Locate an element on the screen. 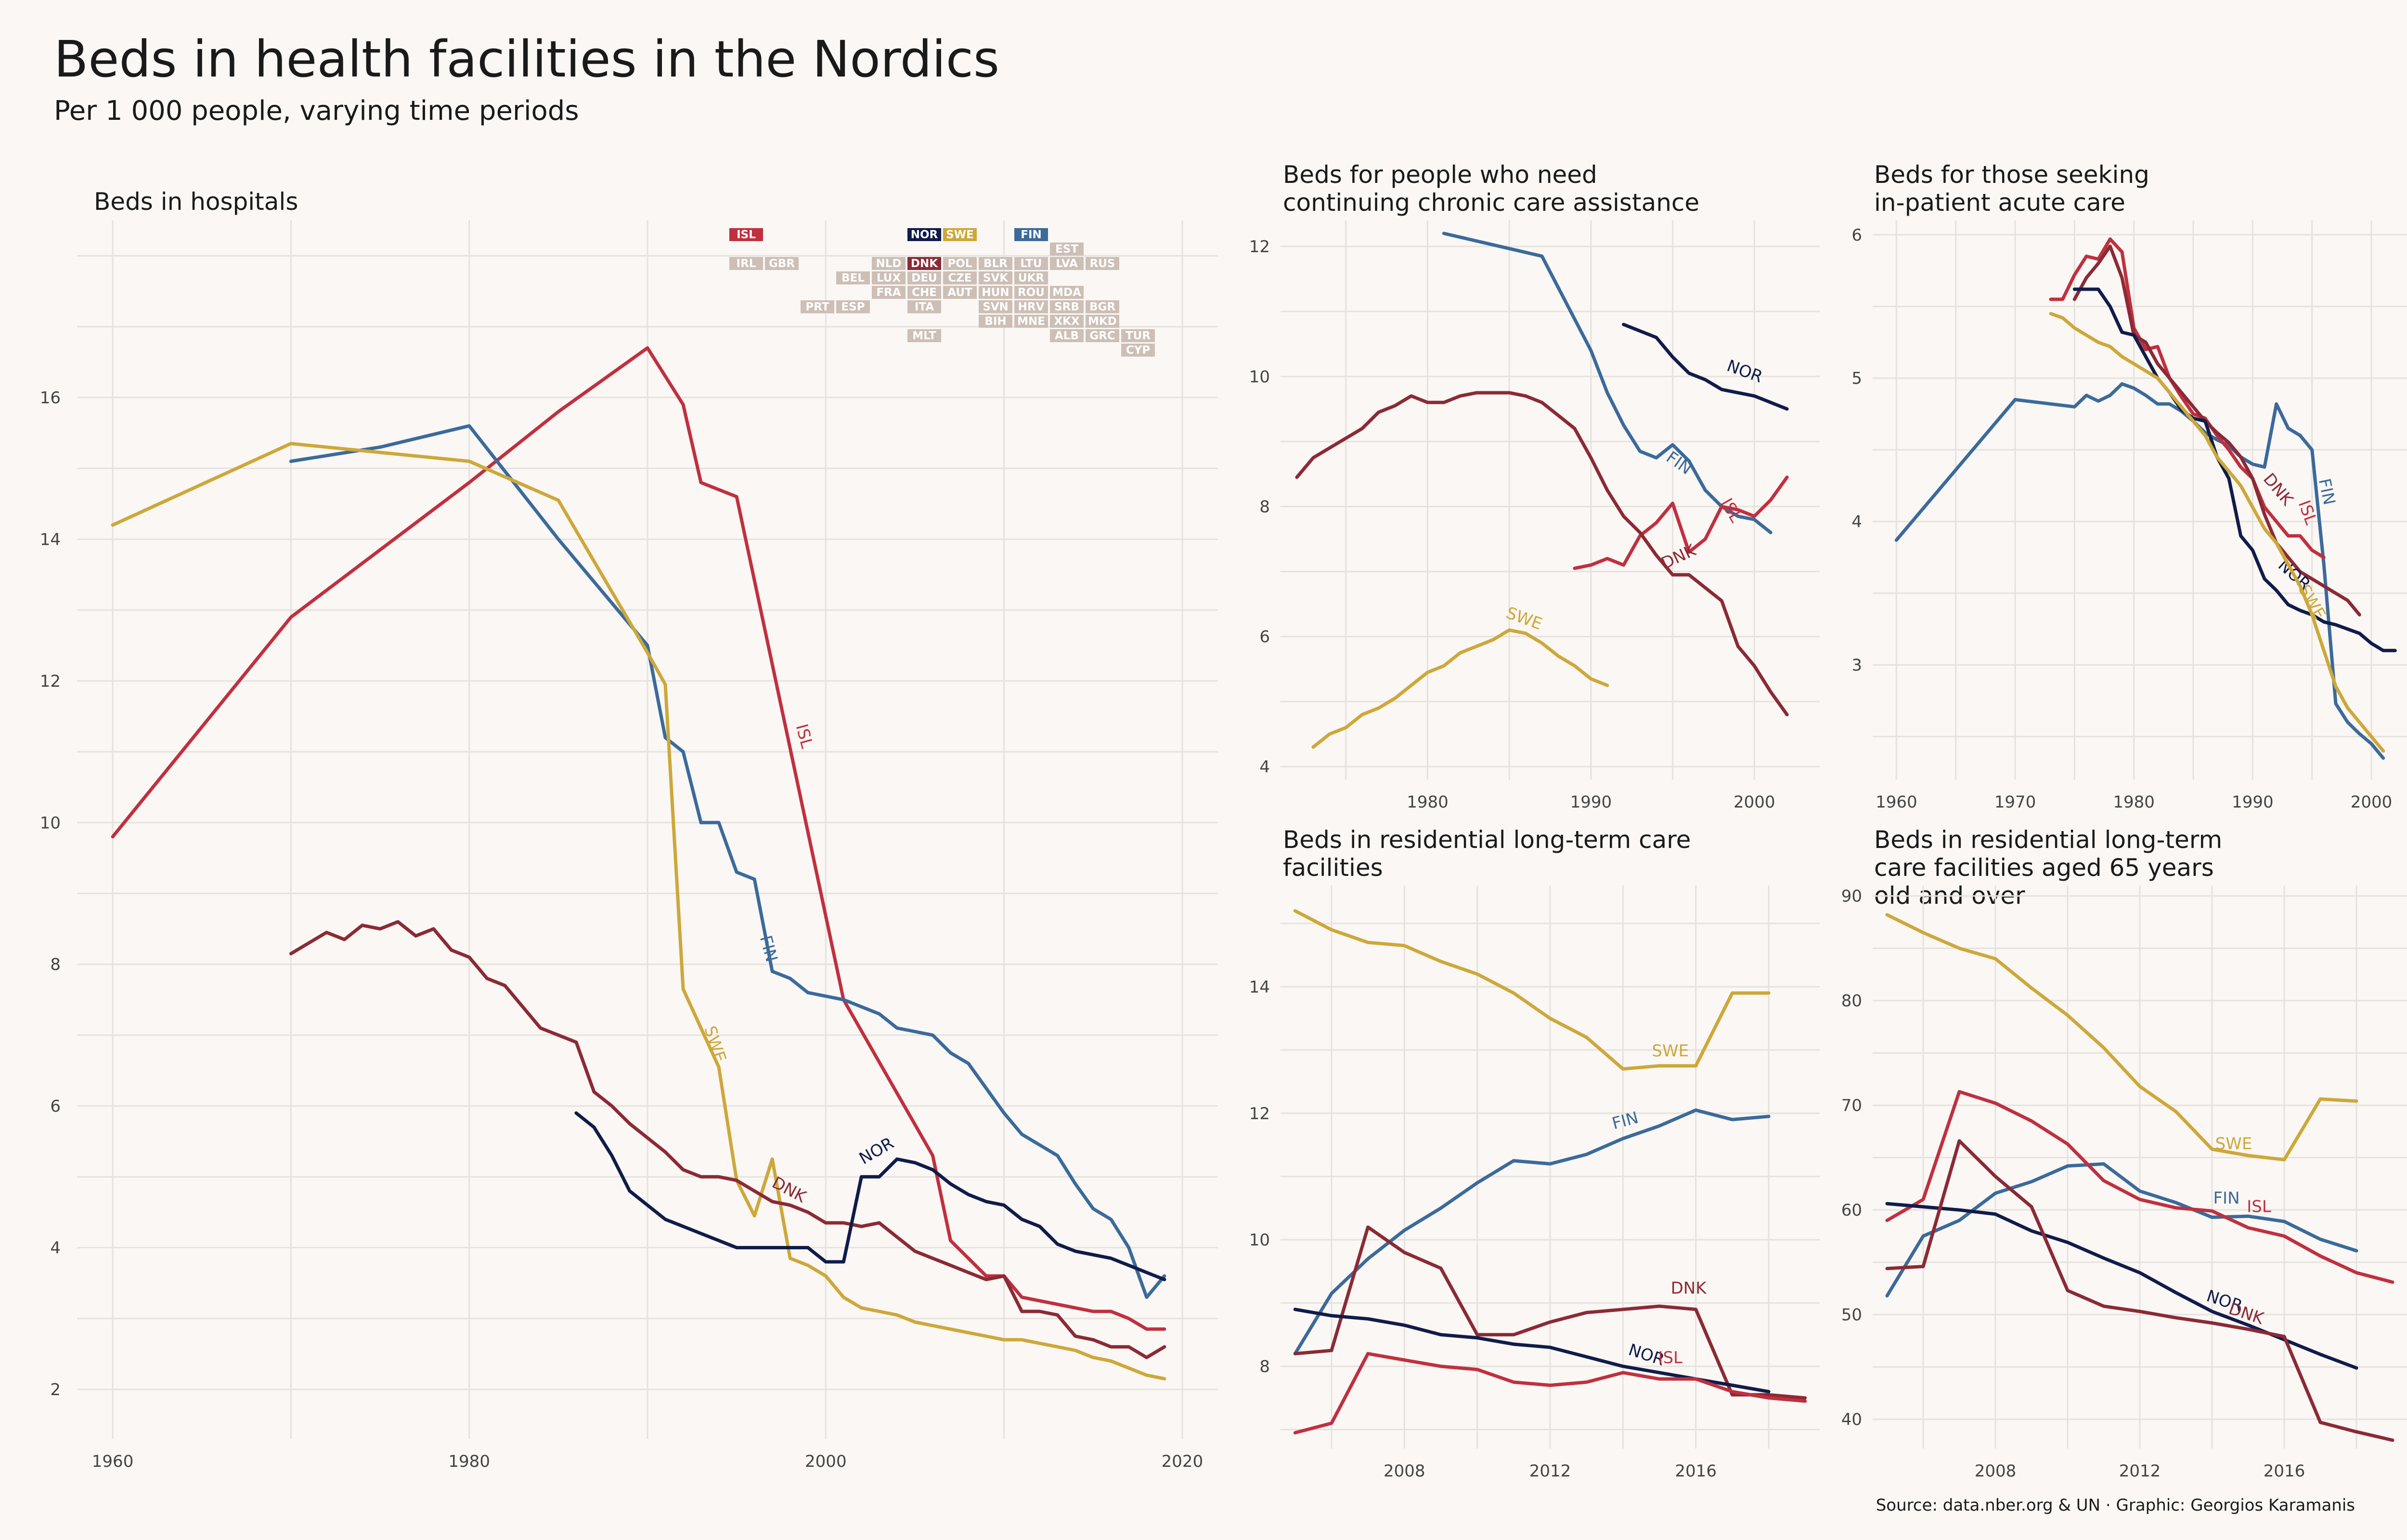  map-tile-label: CYP is located at coordinates (1138, 350).